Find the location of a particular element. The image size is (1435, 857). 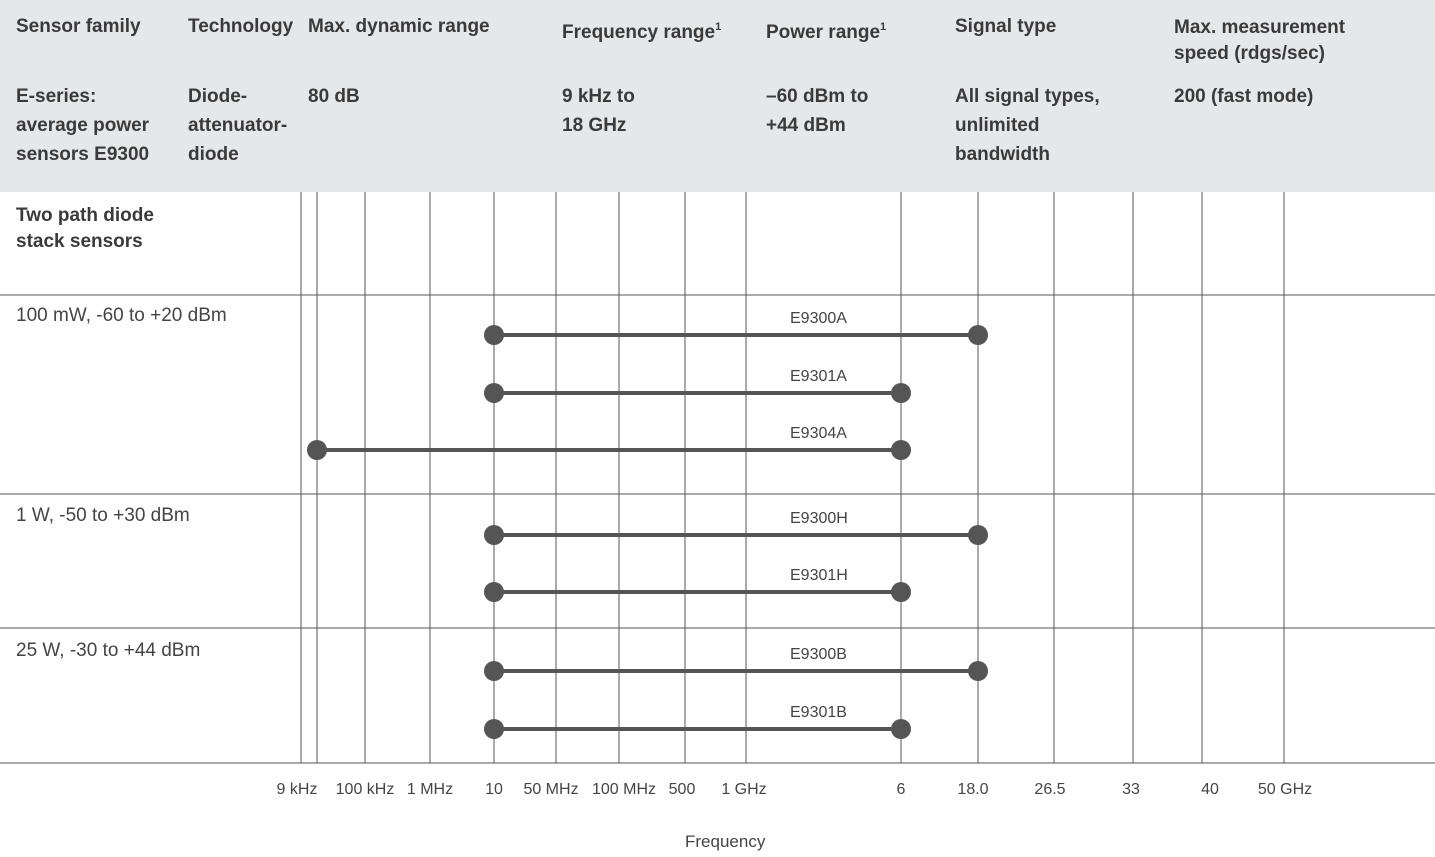

header-frequency-range: Frequency range1 is located at coordinates (641, 30).